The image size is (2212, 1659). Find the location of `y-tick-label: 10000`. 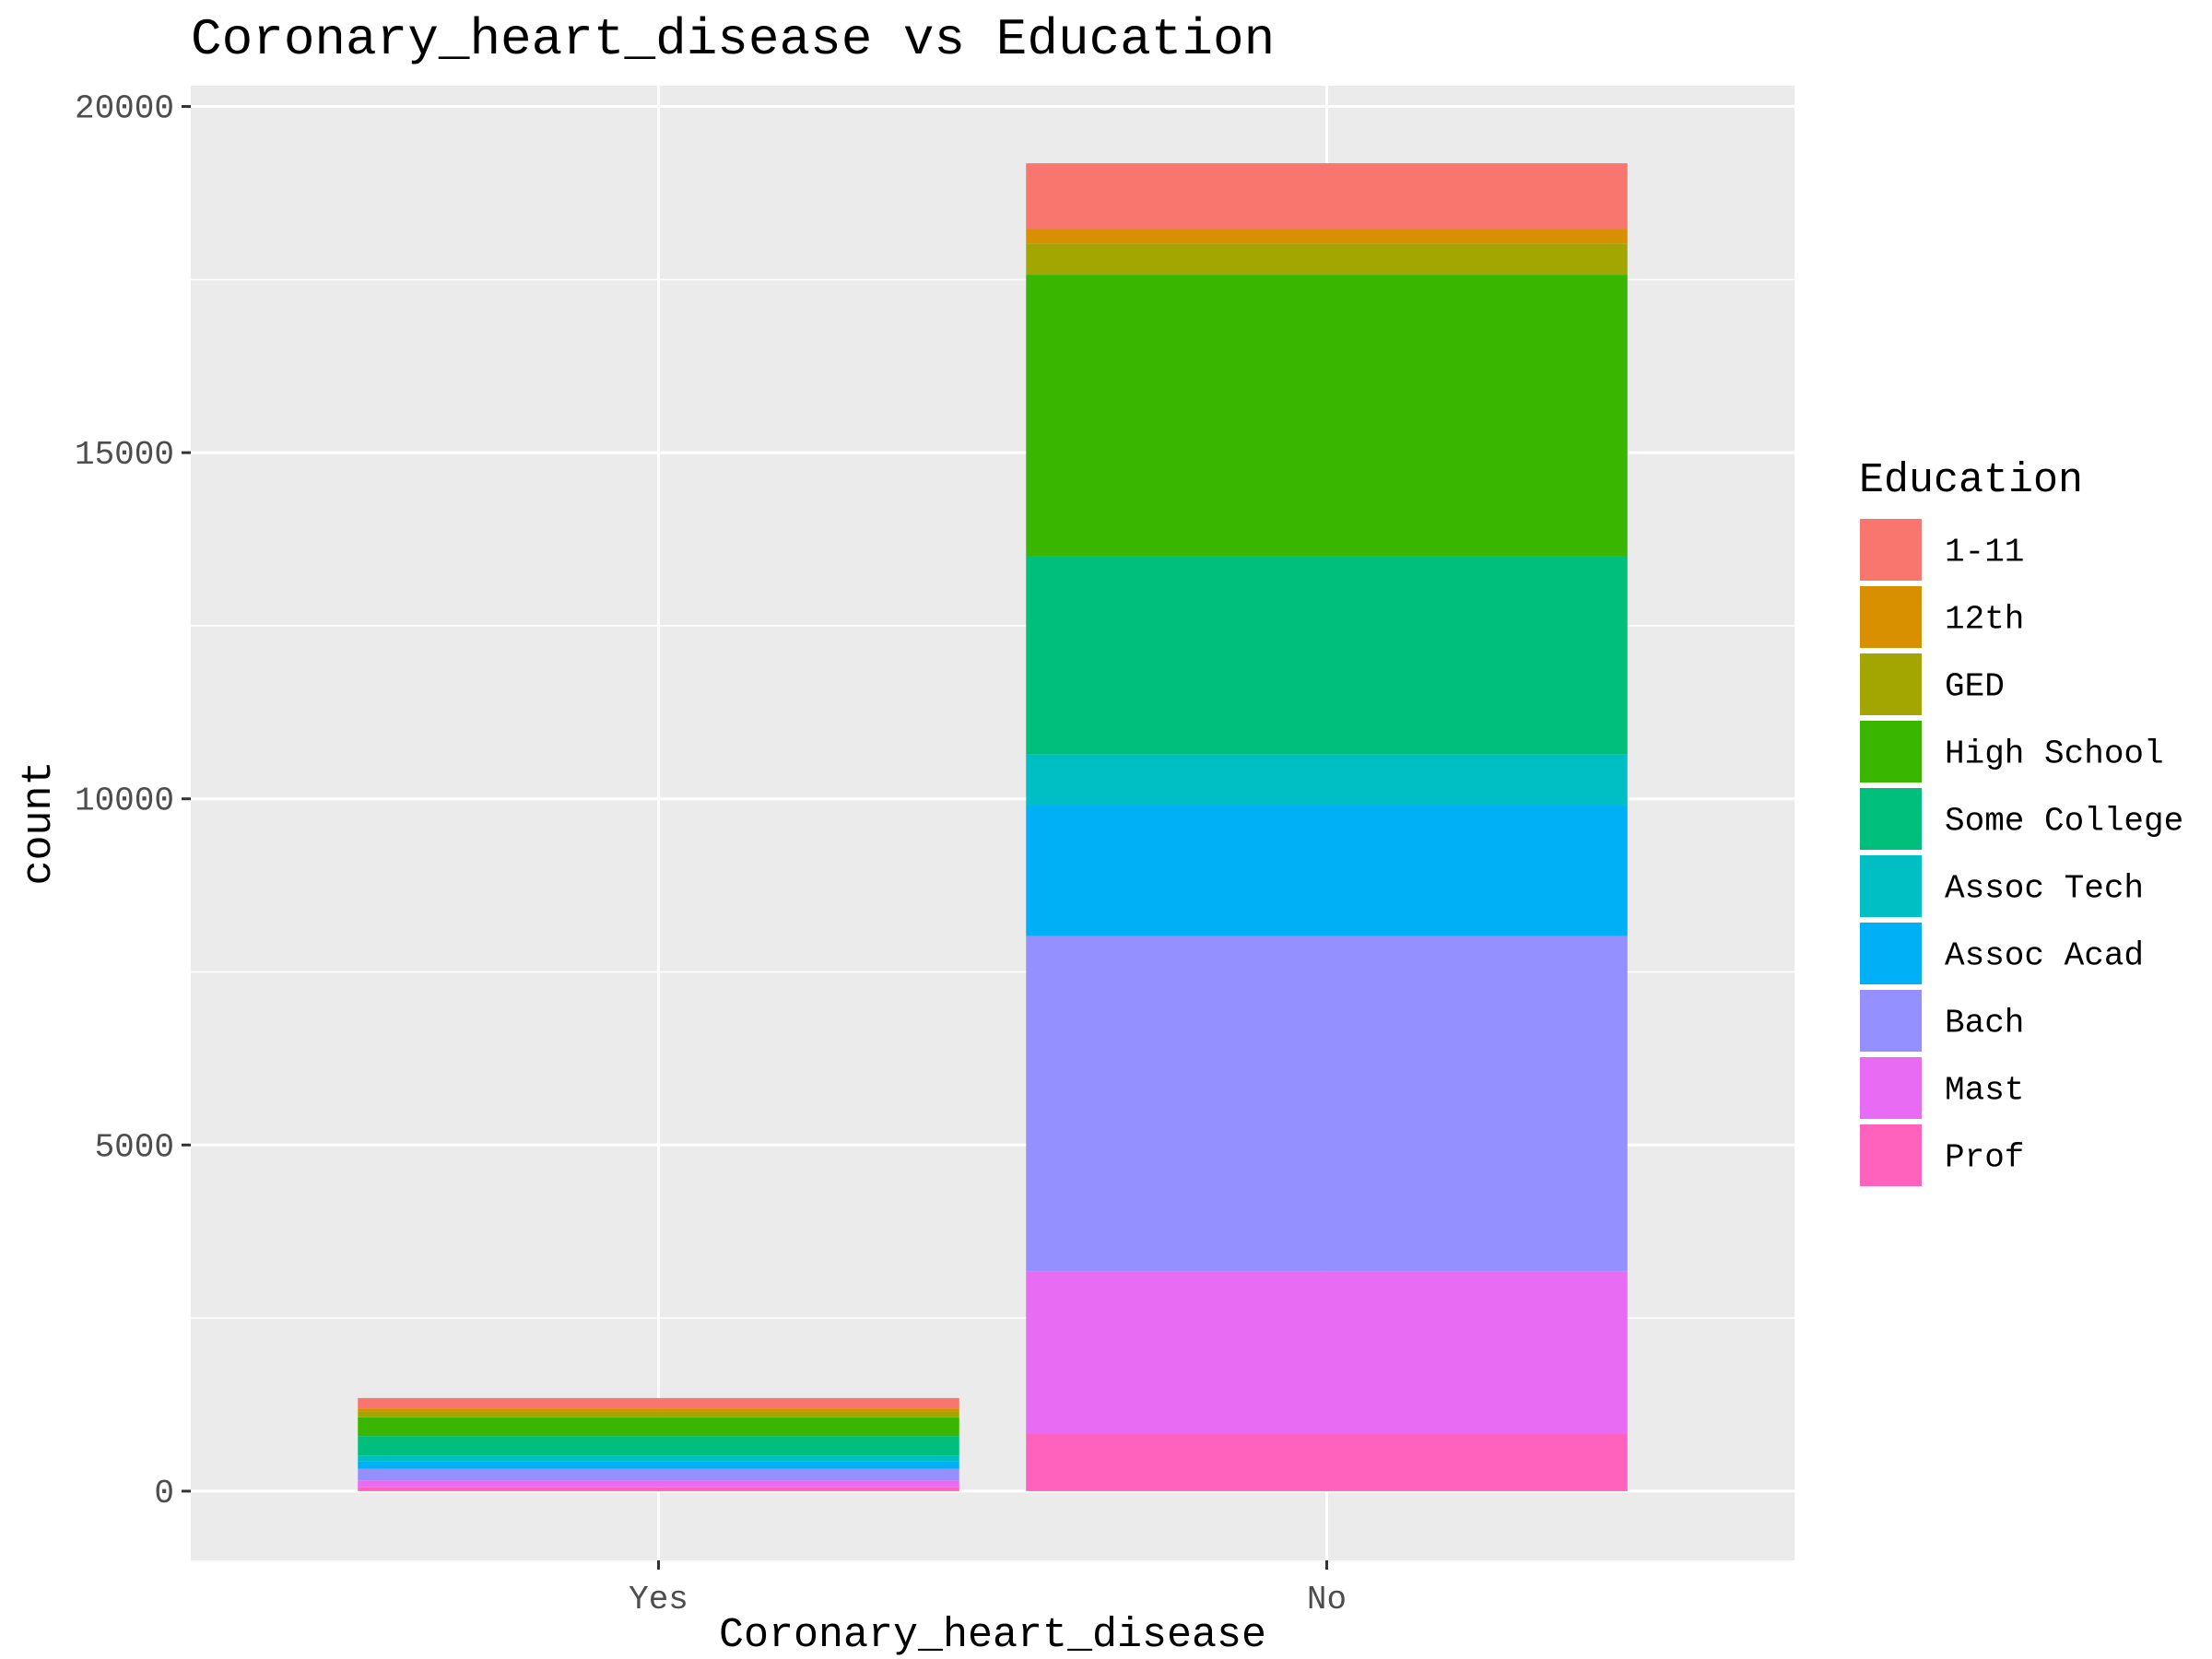

y-tick-label: 10000 is located at coordinates (124, 801).